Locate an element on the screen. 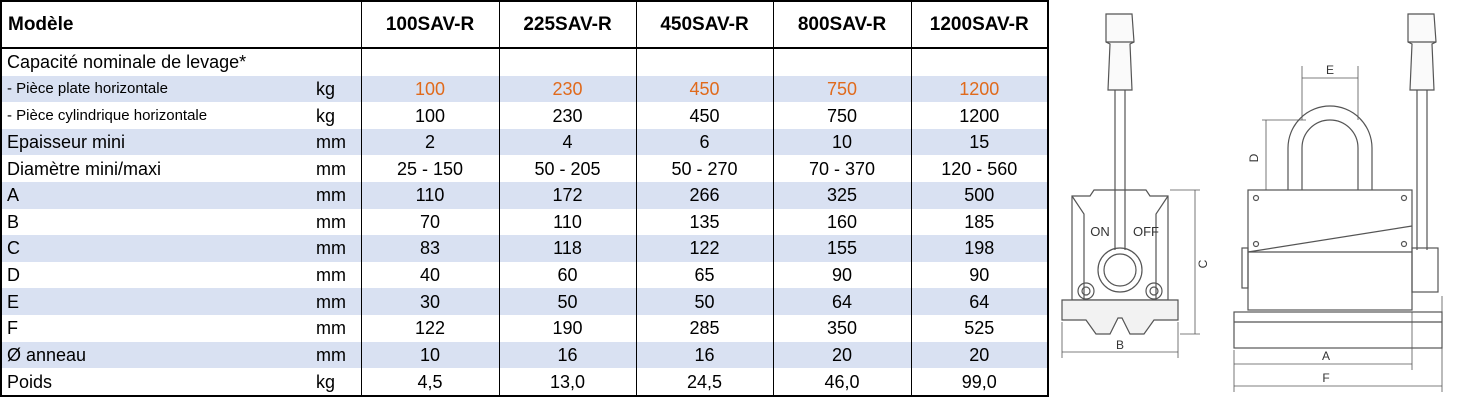 This screenshot has height=400, width=1469. row-label: Capacité nominale de levage* is located at coordinates (157, 62).